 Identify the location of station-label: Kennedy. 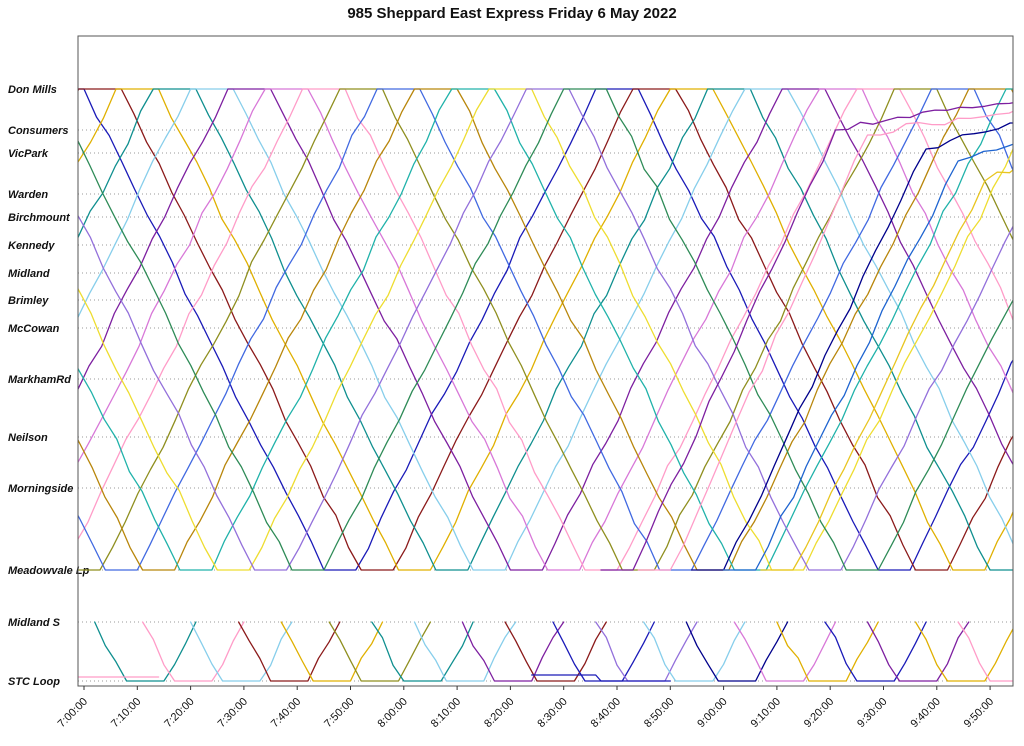
(31, 246).